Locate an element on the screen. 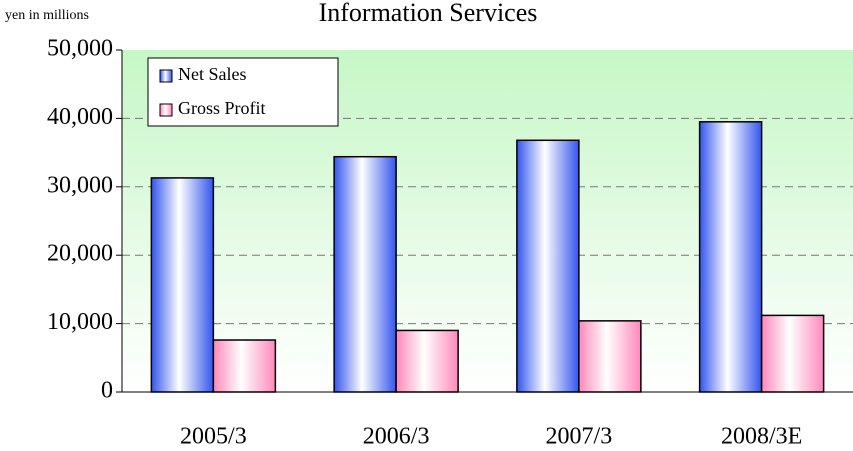 The image size is (853, 451). x-tick-label: 2006/3 is located at coordinates (396, 437).